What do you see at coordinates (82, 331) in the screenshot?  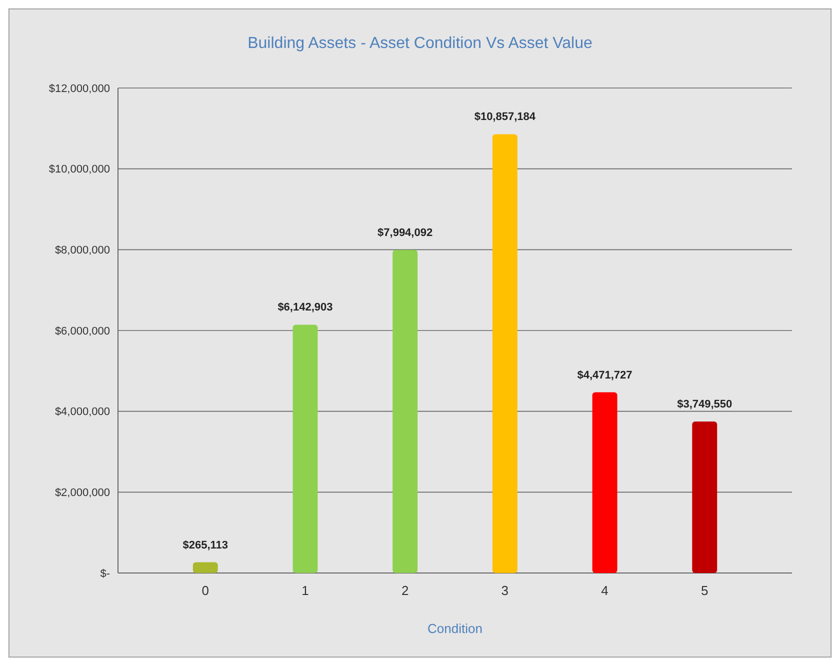 I see `y-tick-label: $6,000,000` at bounding box center [82, 331].